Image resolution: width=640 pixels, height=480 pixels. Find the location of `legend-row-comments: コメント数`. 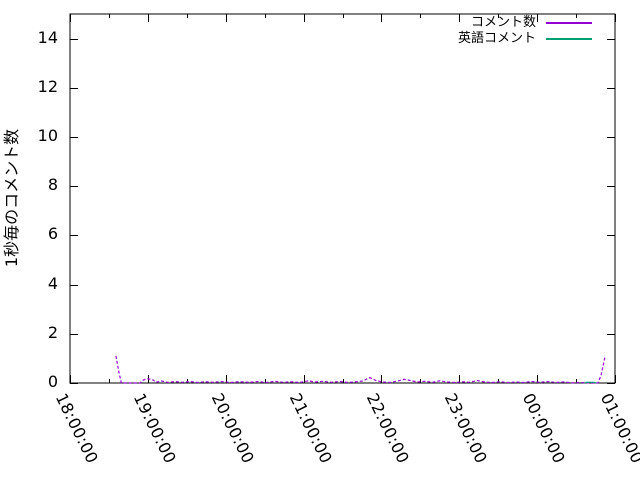

legend-row-comments: コメント数 is located at coordinates (525, 23).